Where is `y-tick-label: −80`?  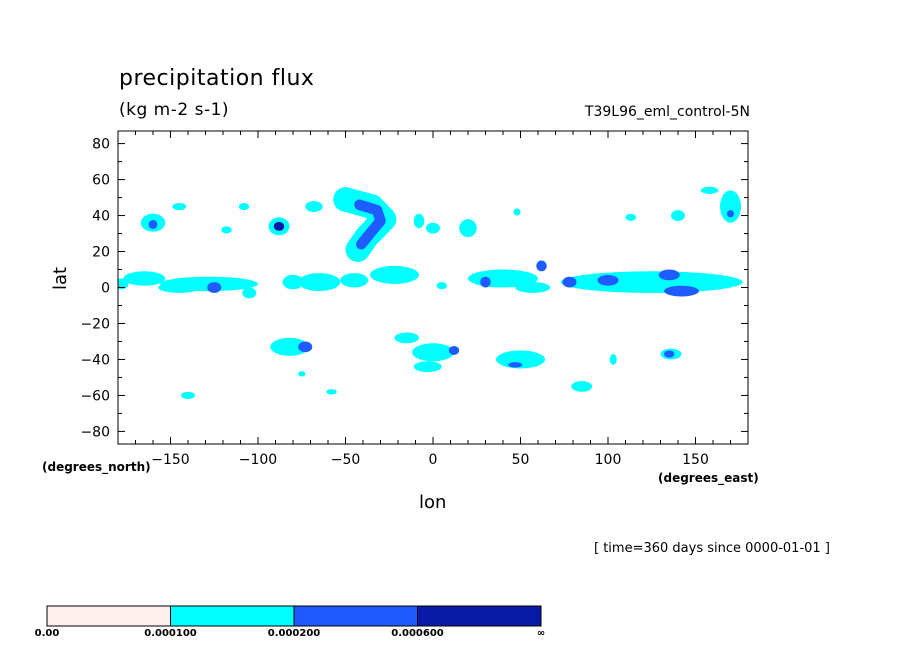
y-tick-label: −80 is located at coordinates (95, 432).